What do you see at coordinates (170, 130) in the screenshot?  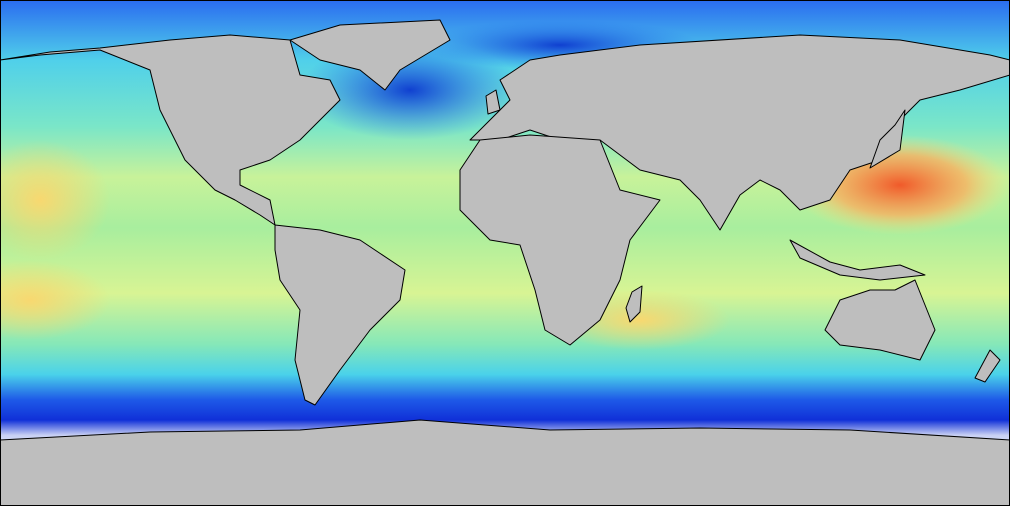 I see `north-america` at bounding box center [170, 130].